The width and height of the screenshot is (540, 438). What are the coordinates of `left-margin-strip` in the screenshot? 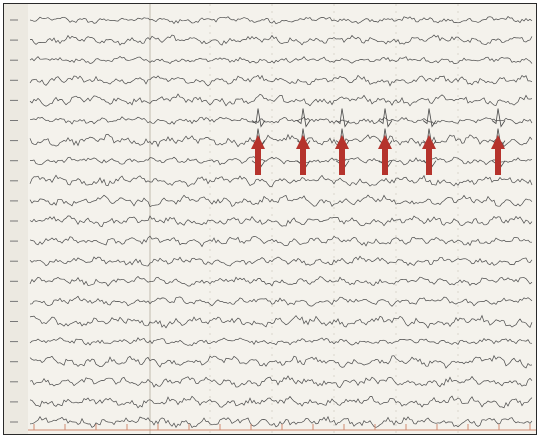 It's located at (16, 219).